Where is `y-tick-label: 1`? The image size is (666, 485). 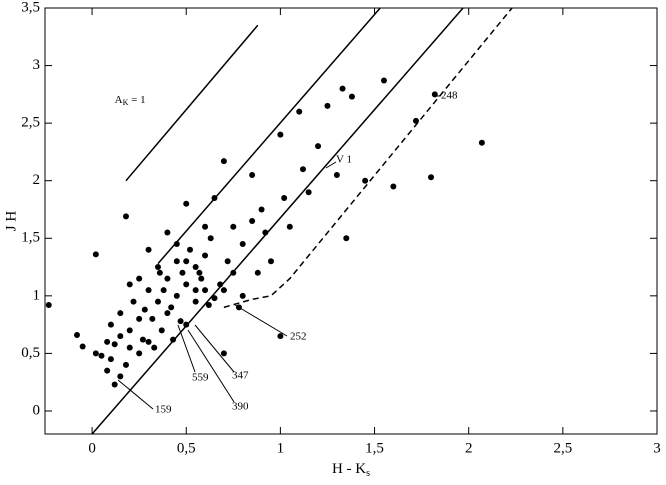
y-tick-label: 1 is located at coordinates (37, 295).